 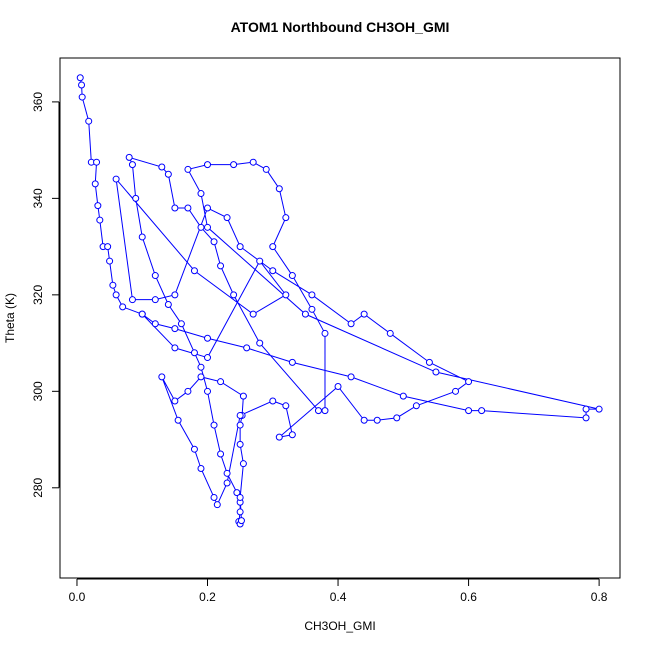 What do you see at coordinates (10, 318) in the screenshot?
I see `y-axis-label: Theta (K)` at bounding box center [10, 318].